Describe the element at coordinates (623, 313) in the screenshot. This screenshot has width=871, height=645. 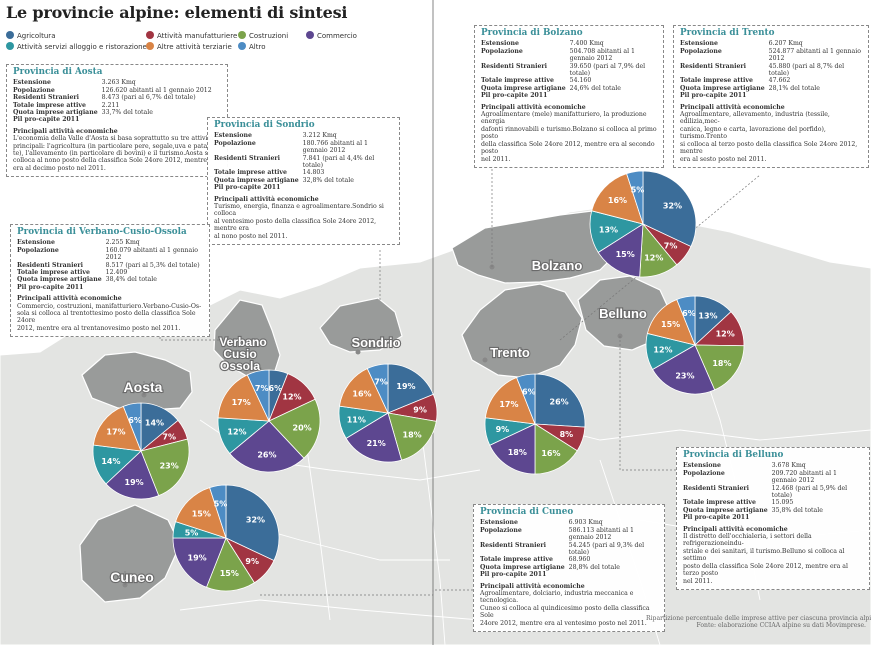
I see `map-label-belluno: Belluno` at that location.